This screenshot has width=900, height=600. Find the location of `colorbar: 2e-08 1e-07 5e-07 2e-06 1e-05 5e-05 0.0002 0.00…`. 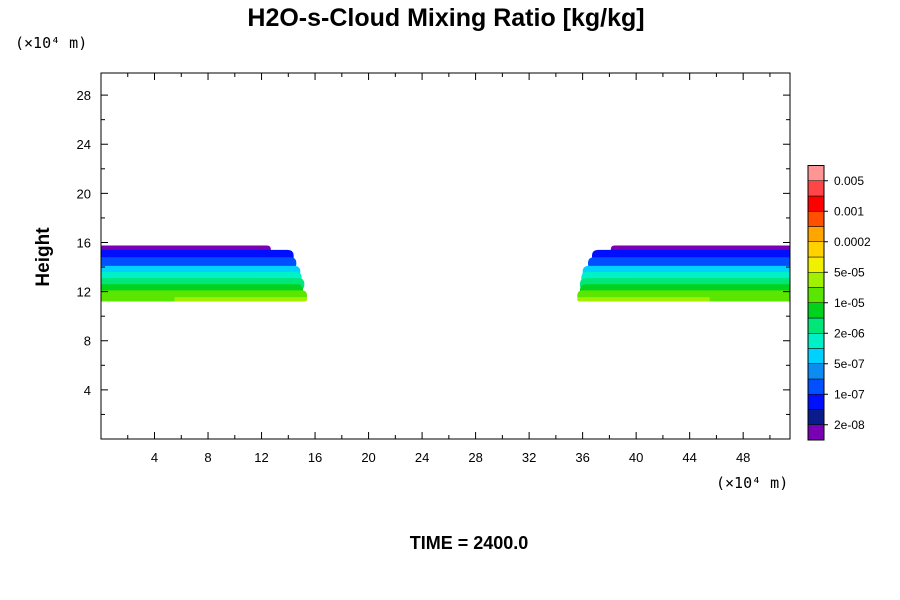

colorbar: 2e-08 1e-07 5e-07 2e-06 1e-05 5e-05 0.0002 0.00… is located at coordinates (839, 303).